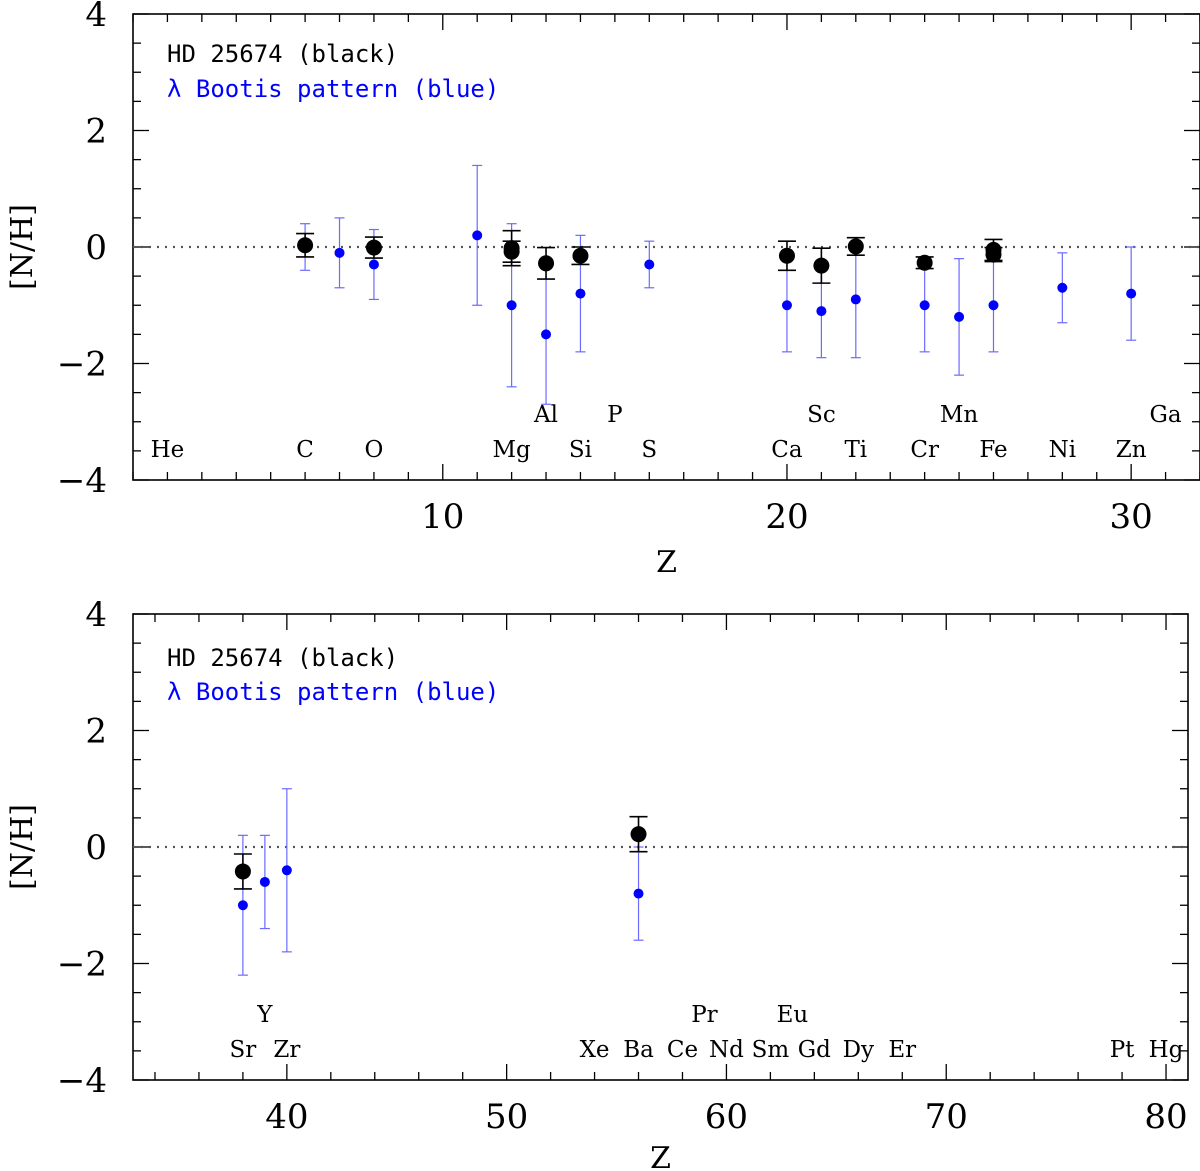 Image resolution: width=1200 pixels, height=1171 pixels. I want to click on element-label-xe: Xe, so click(595, 1050).